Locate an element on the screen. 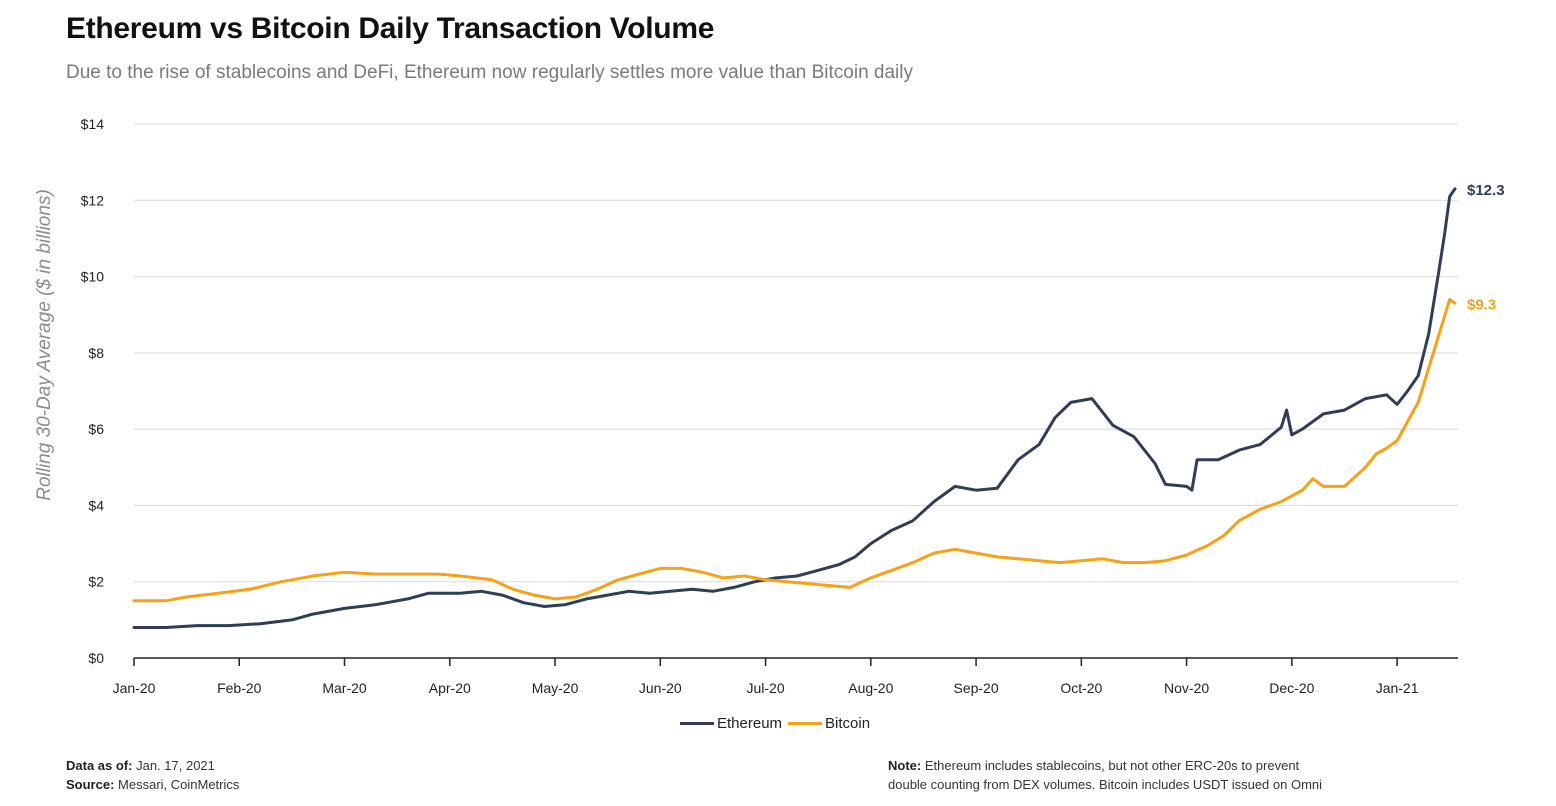  y-tick-label: $14 is located at coordinates (93, 124).